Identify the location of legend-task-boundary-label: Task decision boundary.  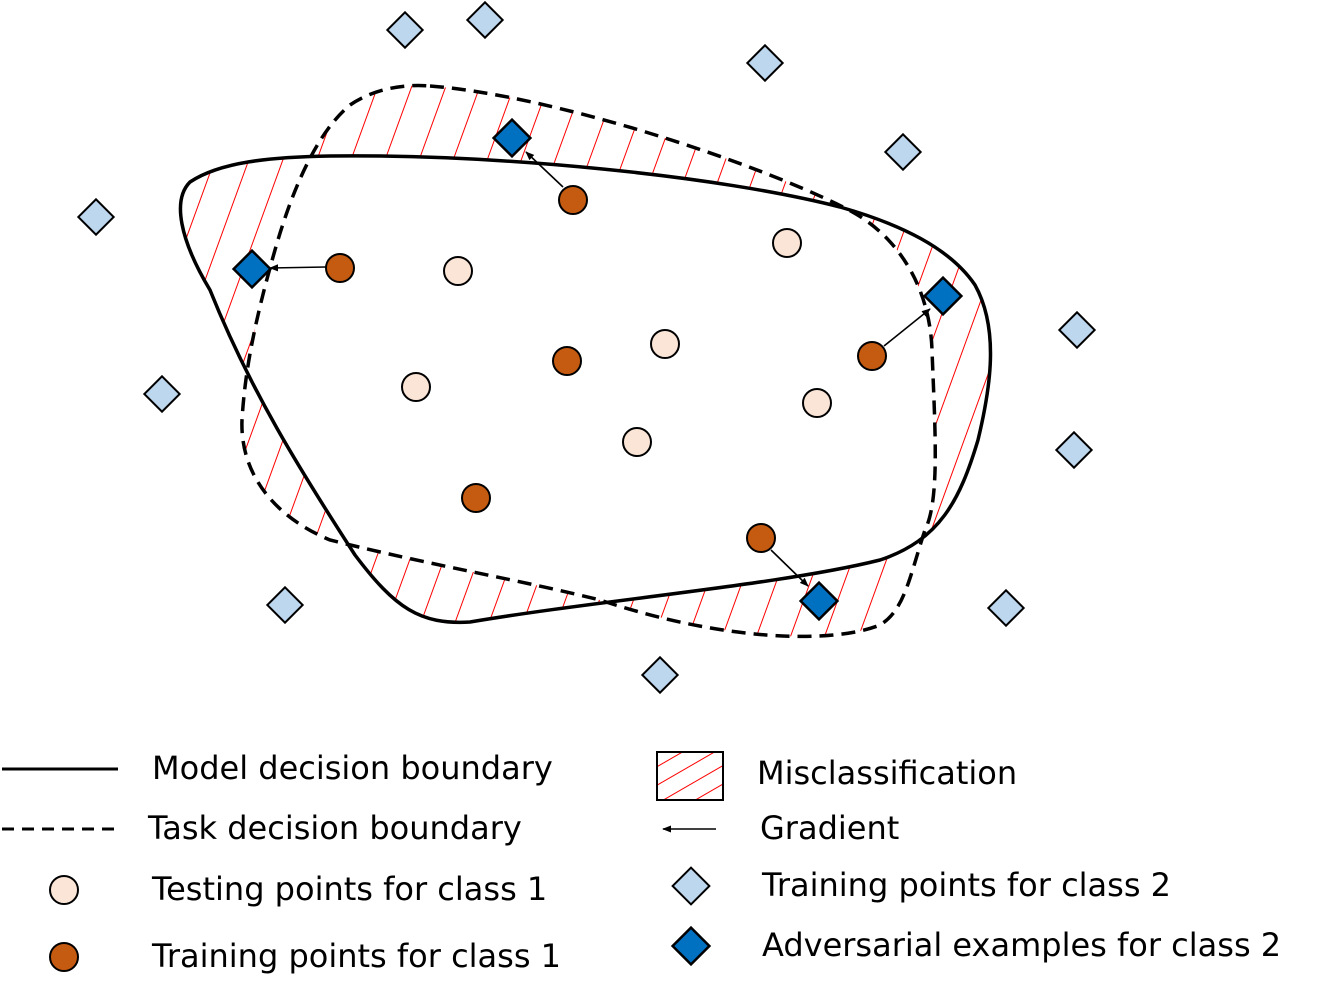
(334, 828).